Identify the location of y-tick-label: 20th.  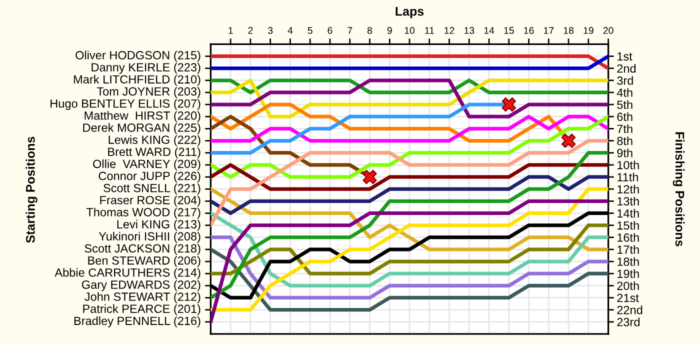
(628, 285).